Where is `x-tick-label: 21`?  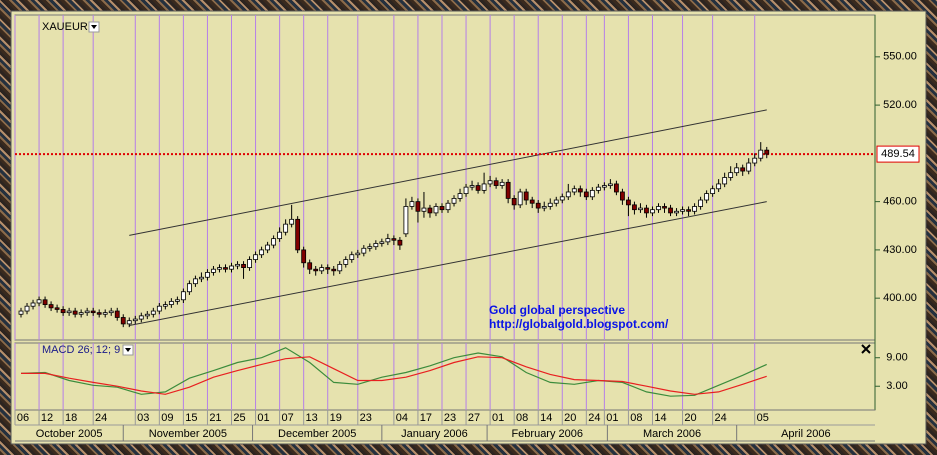 x-tick-label: 21 is located at coordinates (215, 418).